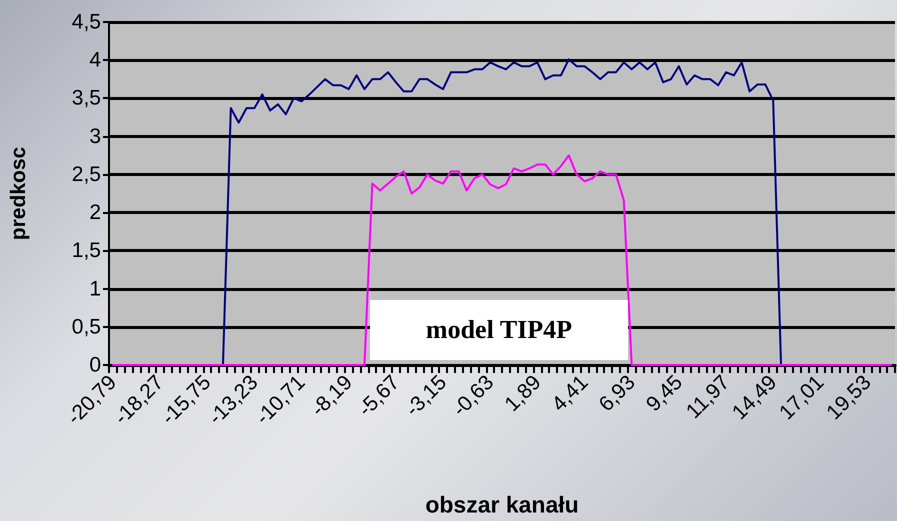 The image size is (897, 521). I want to click on y-tick-label: 2,5, so click(86, 174).